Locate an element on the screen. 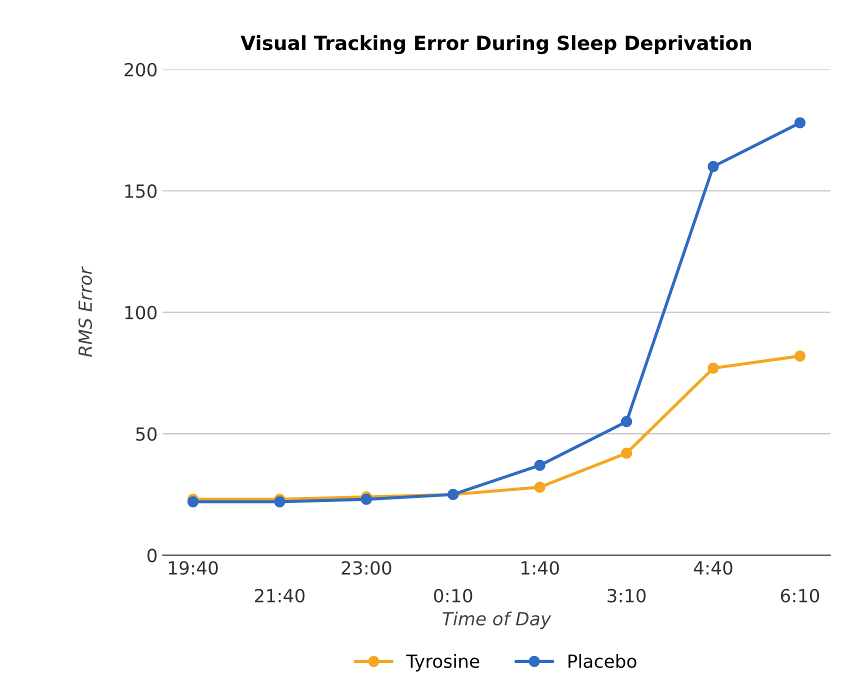  chart-title: Visual Tracking Error During Sleep Deprivation is located at coordinates (495, 44).